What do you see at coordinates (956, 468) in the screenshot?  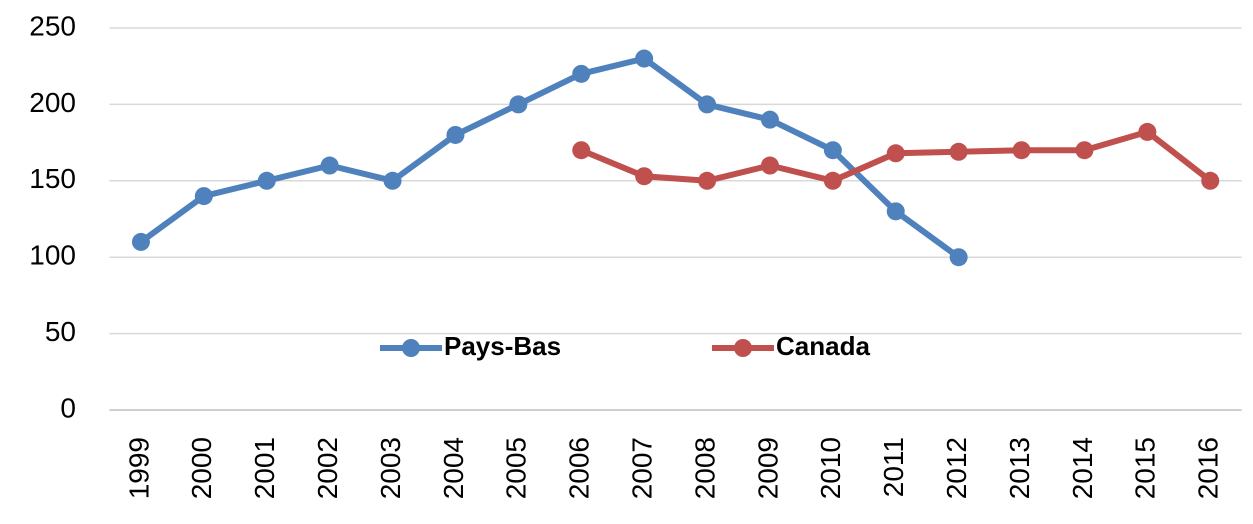 I see `x-tick-label: 2012` at bounding box center [956, 468].